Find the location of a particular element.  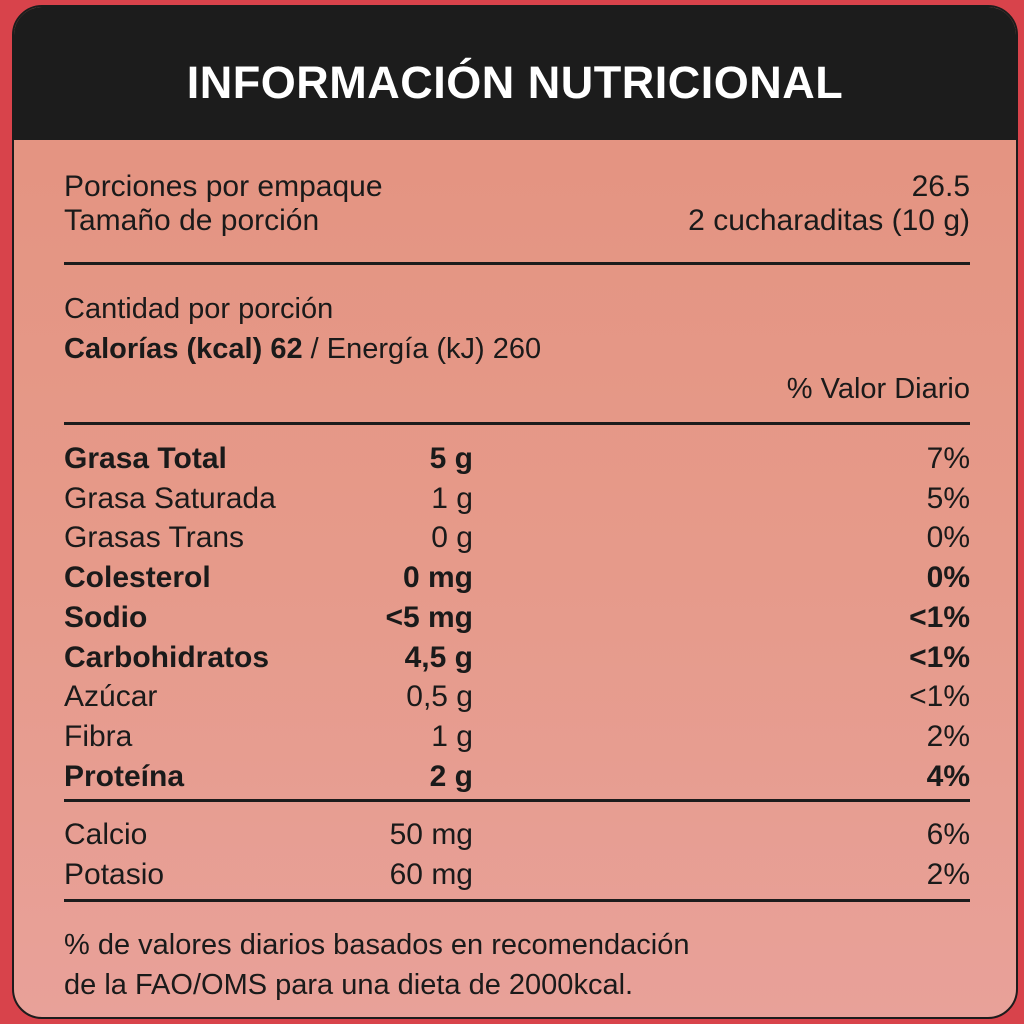

daily-value-header: % Valor Diario is located at coordinates (878, 389).